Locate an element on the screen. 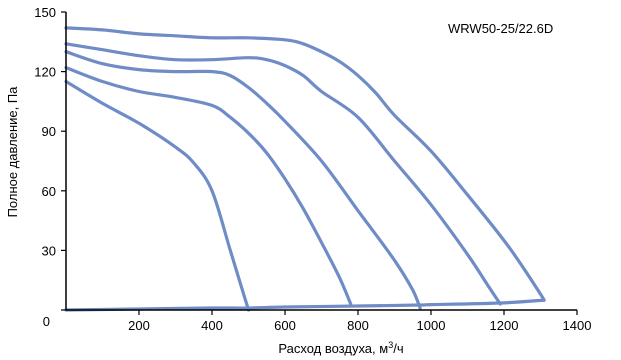 This screenshot has height=360, width=621. x-tick-label: 1200 is located at coordinates (504, 325).